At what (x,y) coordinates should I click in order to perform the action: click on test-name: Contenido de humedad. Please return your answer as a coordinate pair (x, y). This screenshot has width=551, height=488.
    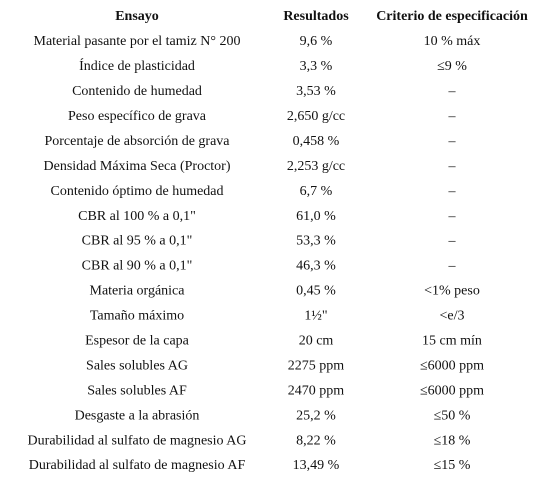
    Looking at the image, I should click on (137, 91).